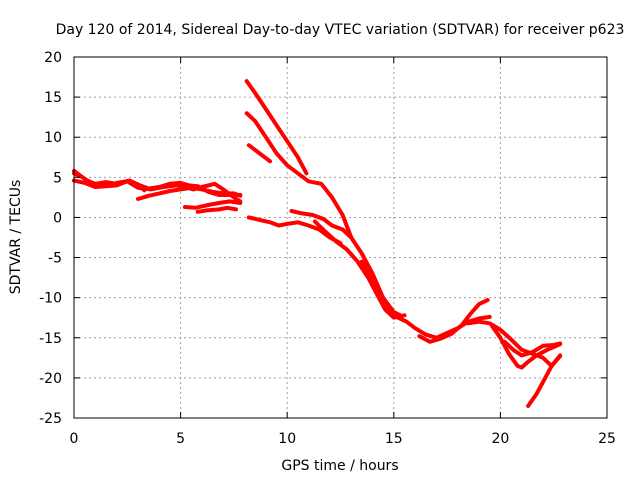  What do you see at coordinates (53, 58) in the screenshot?
I see `y-tick-label: 20` at bounding box center [53, 58].